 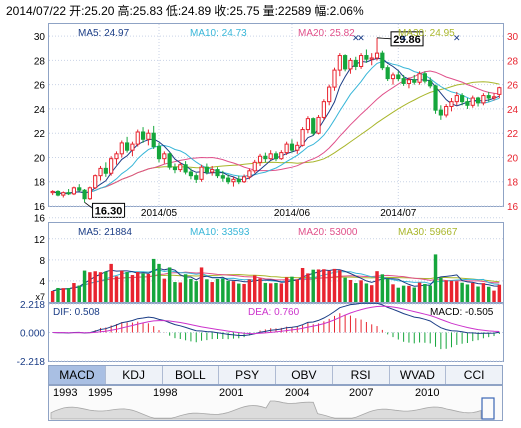 I want to click on tab-kdj: KDJ, so click(x=134, y=375).